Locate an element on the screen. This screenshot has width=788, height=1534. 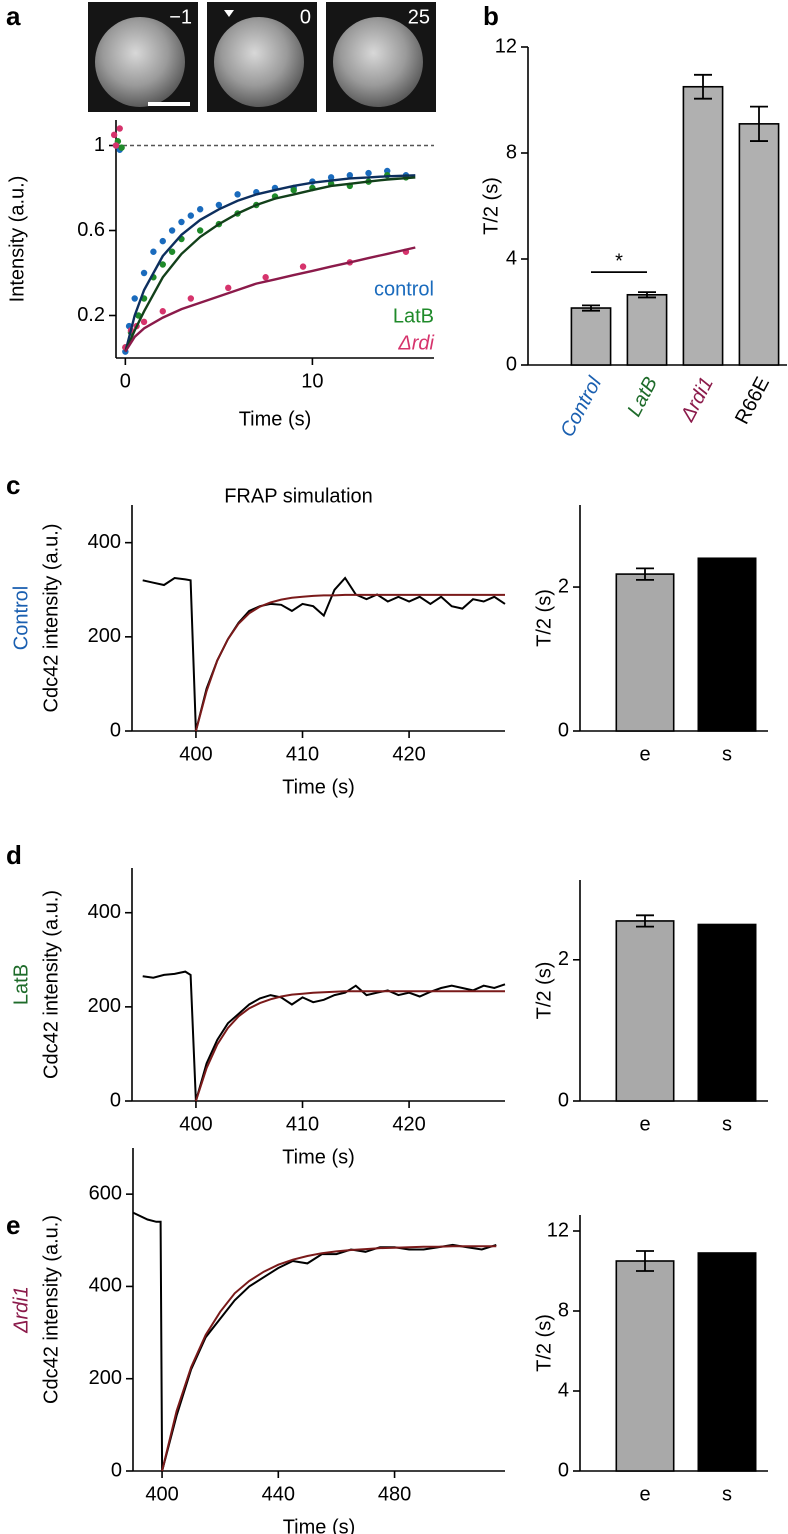
y-tick-label: 600 is located at coordinates (105, 1193).